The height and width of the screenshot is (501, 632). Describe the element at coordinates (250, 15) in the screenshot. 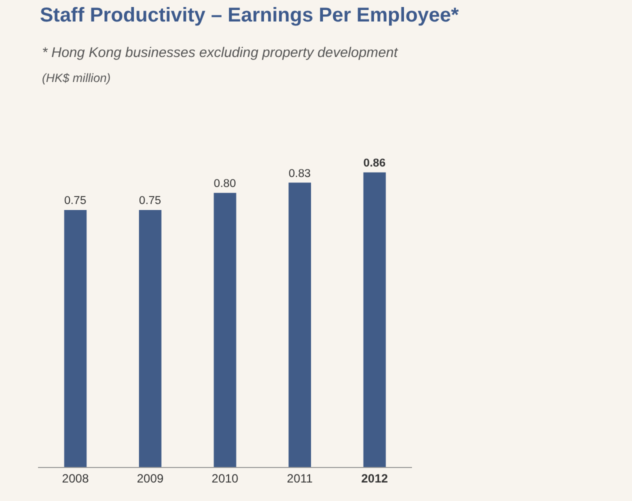

I see `chart-title: Staff Productivity – Earnings Per Employee*` at that location.